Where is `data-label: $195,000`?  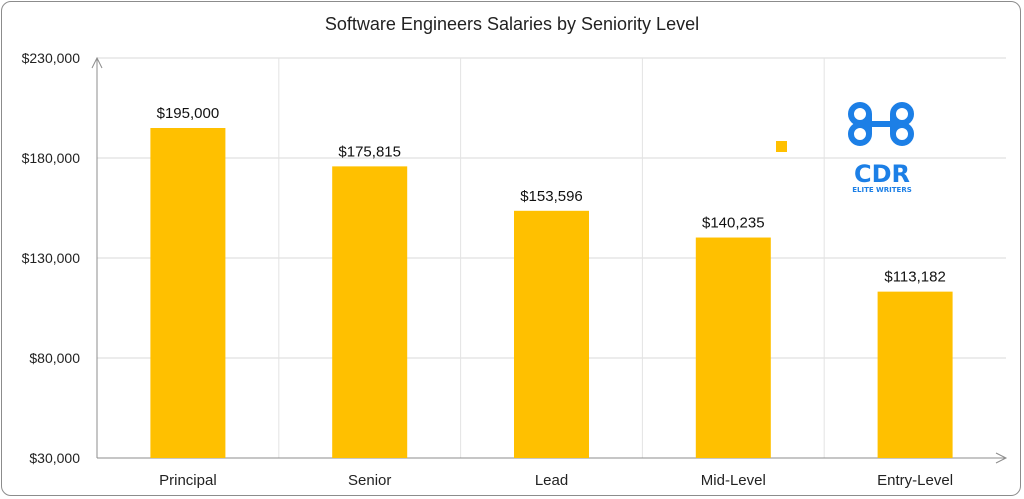 data-label: $195,000 is located at coordinates (188, 113).